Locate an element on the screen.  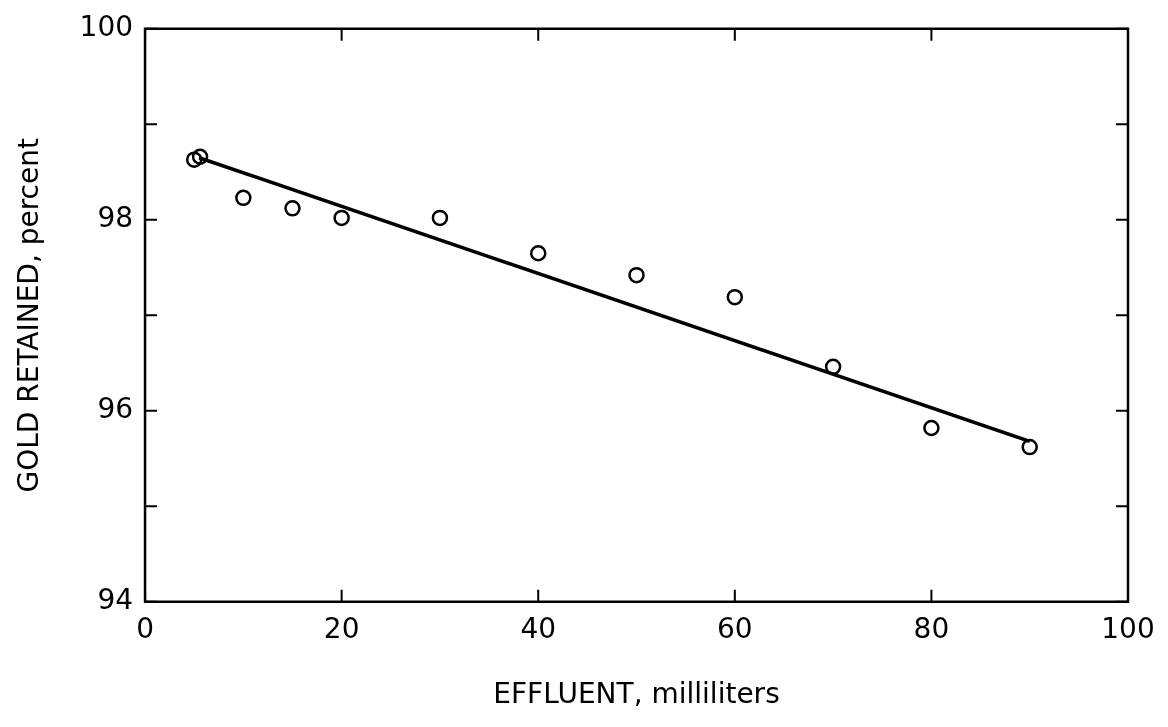
y-tick-label: 96 is located at coordinates (115, 409).